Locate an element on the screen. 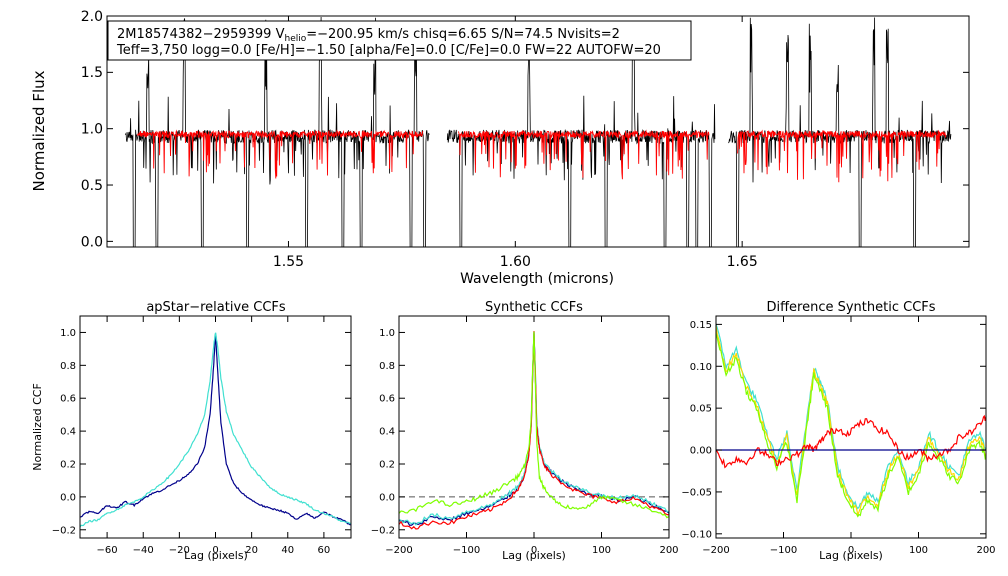 This screenshot has width=1008, height=576. difference-ccf-xlabel: Lag (pixels) is located at coordinates (851, 555).